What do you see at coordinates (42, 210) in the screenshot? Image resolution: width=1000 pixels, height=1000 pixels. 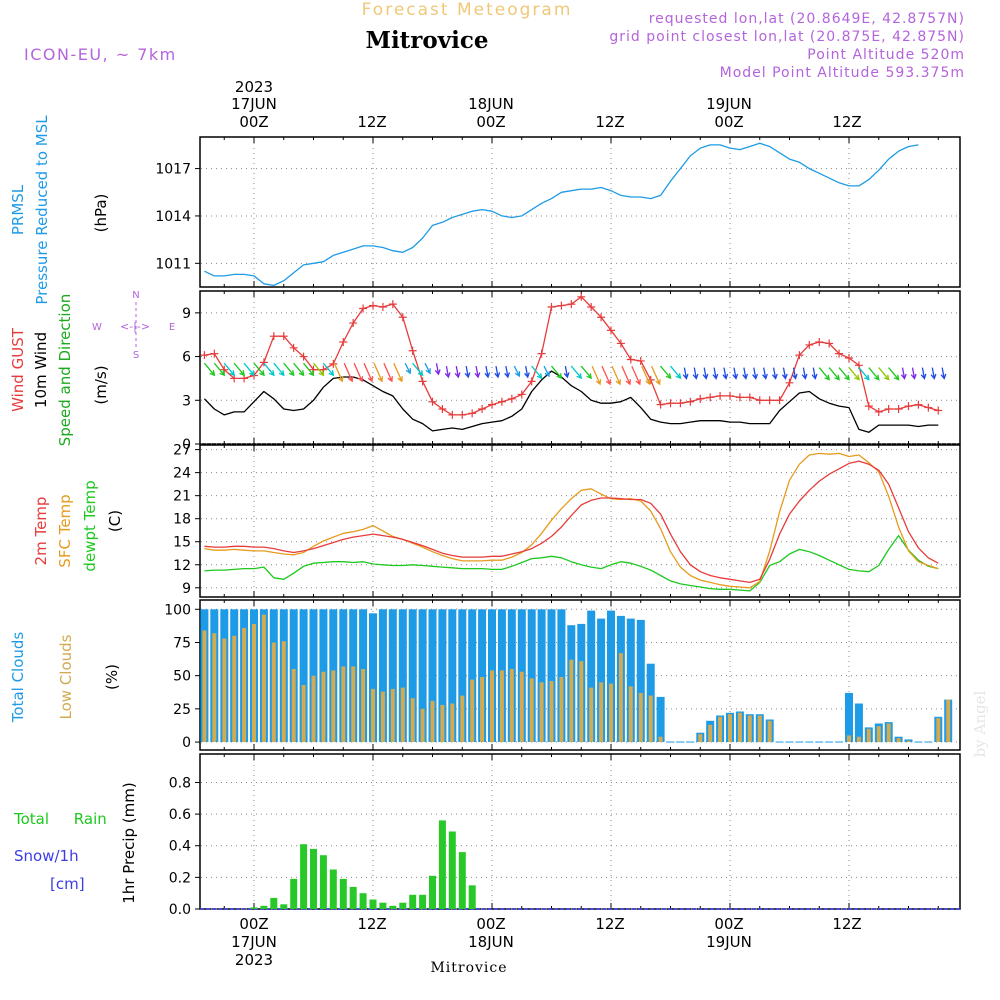 I see `pressure-label-msl: Pressure Reduced to MSL` at bounding box center [42, 210].